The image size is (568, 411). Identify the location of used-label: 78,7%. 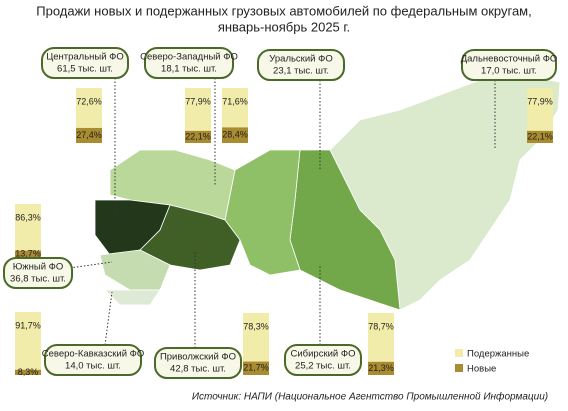
(381, 326).